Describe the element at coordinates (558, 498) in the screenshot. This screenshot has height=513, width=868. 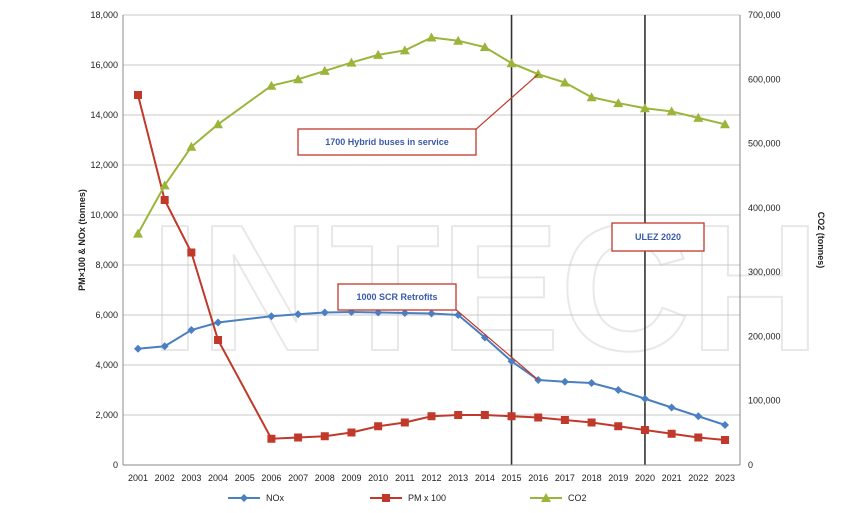
I see `legend-entry: CO2` at that location.